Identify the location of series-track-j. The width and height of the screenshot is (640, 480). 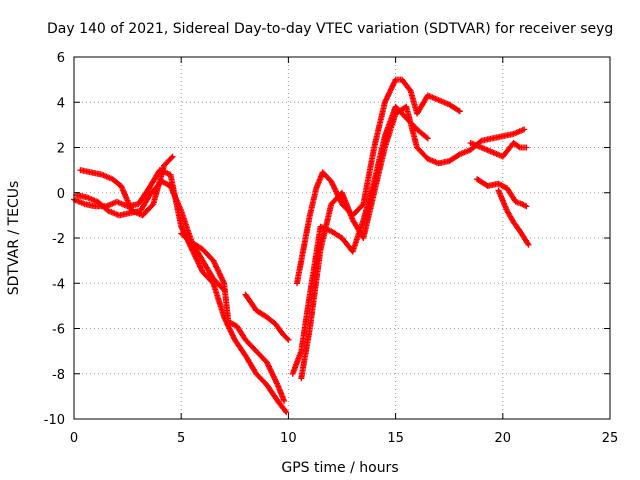
(502, 193).